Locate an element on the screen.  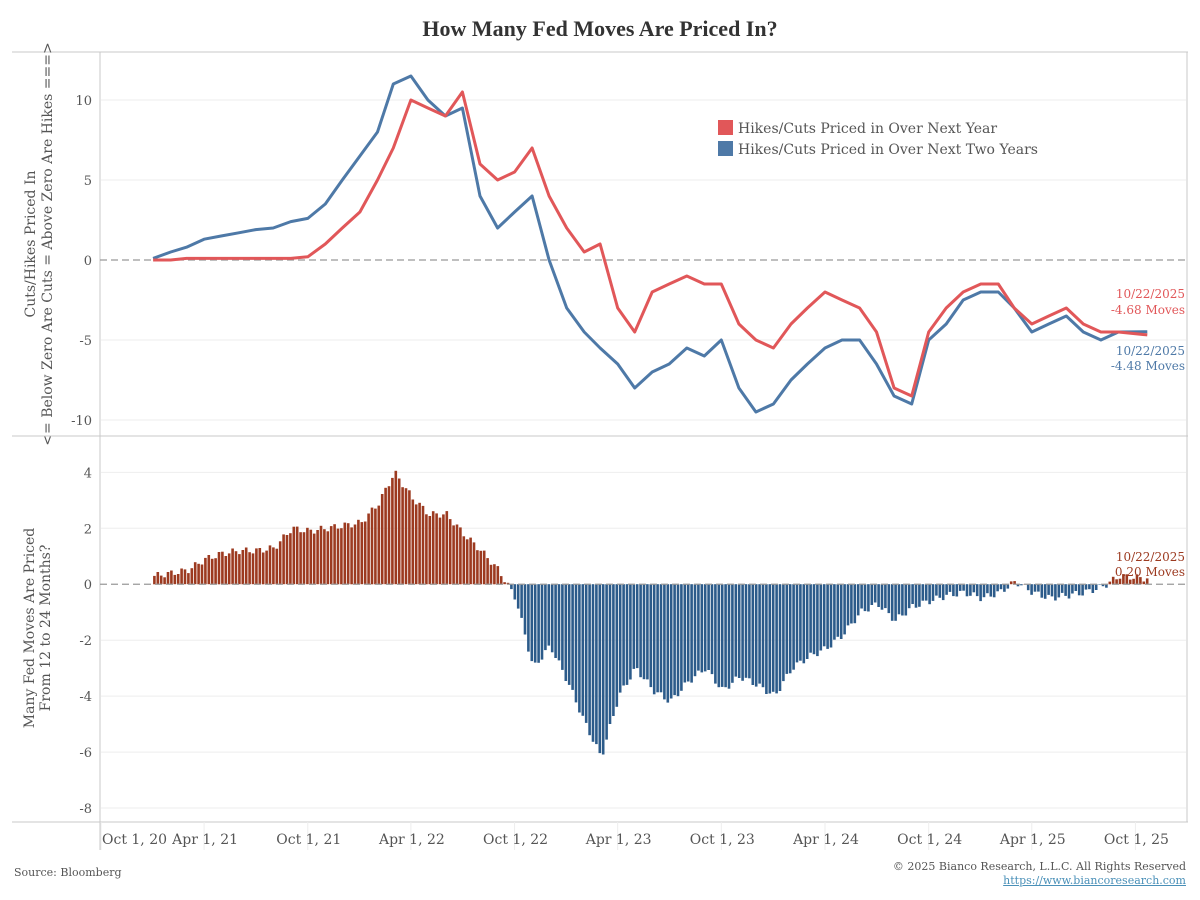
website-link: https://www.biancoresearch.com is located at coordinates (1094, 880).